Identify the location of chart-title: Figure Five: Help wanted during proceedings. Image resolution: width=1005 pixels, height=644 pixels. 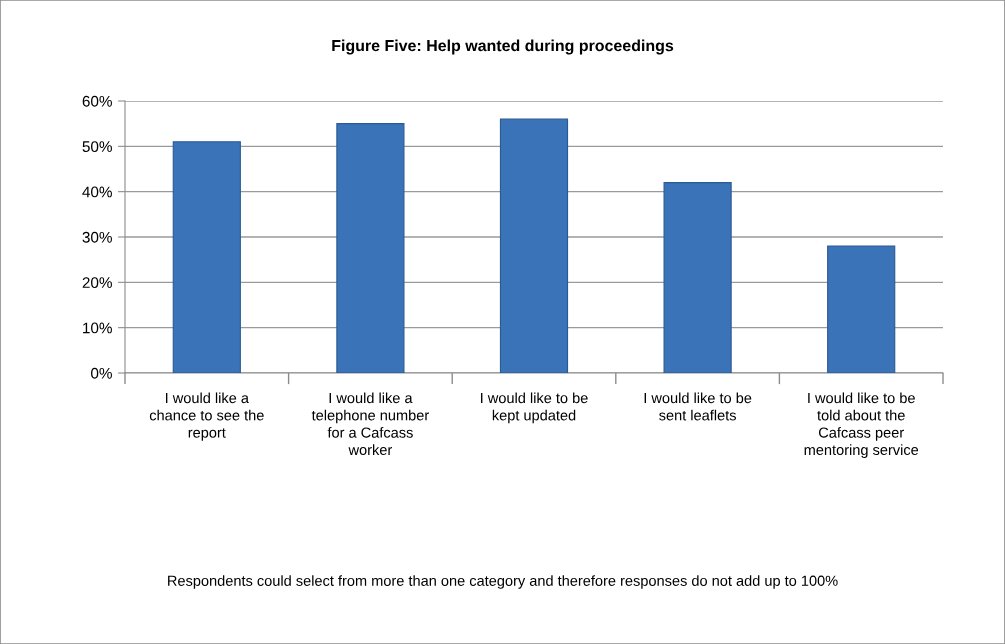
(503, 47).